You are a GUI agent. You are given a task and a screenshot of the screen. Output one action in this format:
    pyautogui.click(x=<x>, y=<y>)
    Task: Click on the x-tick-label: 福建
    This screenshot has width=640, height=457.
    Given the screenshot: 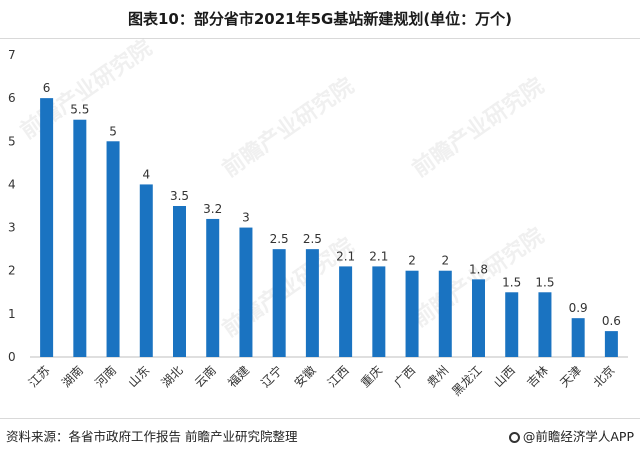 What is the action you would take?
    pyautogui.click(x=238, y=377)
    